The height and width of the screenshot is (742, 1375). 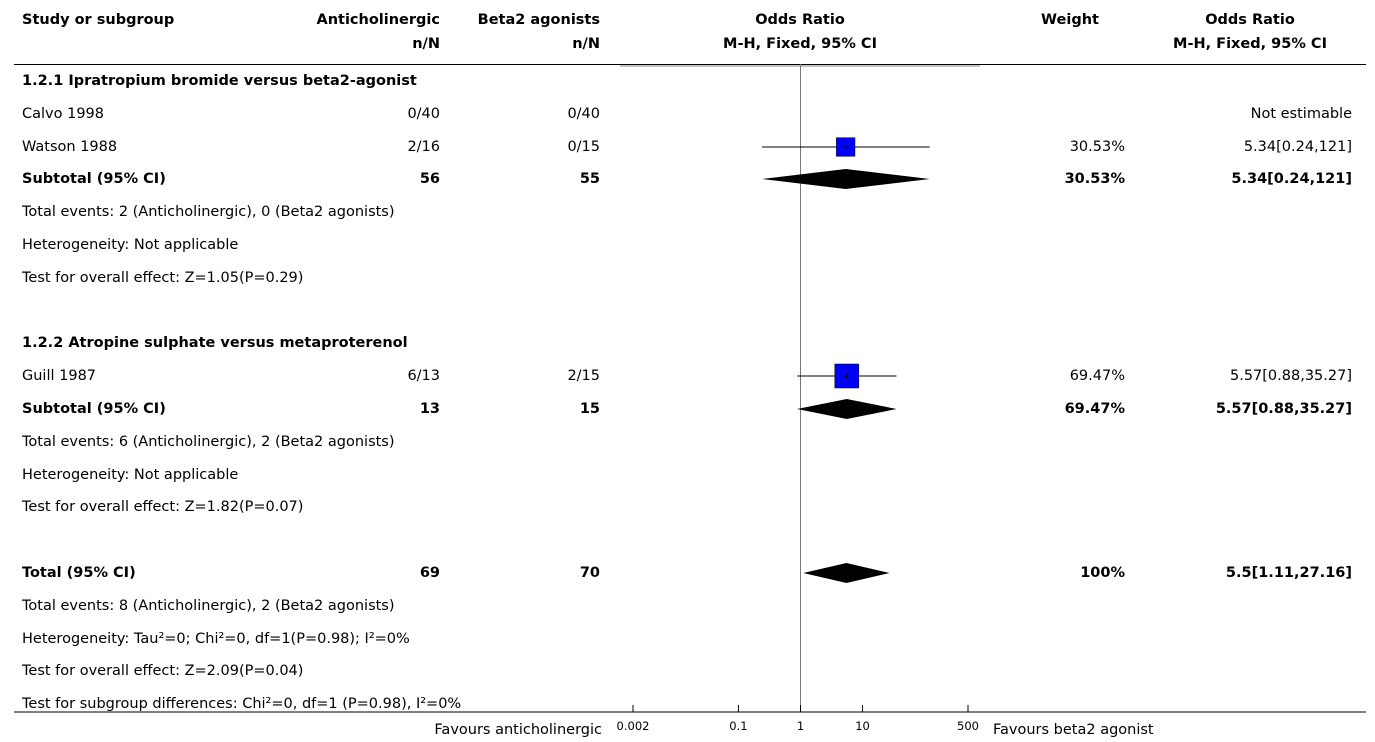 I want to click on header-weight: Weight, so click(x=1070, y=20).